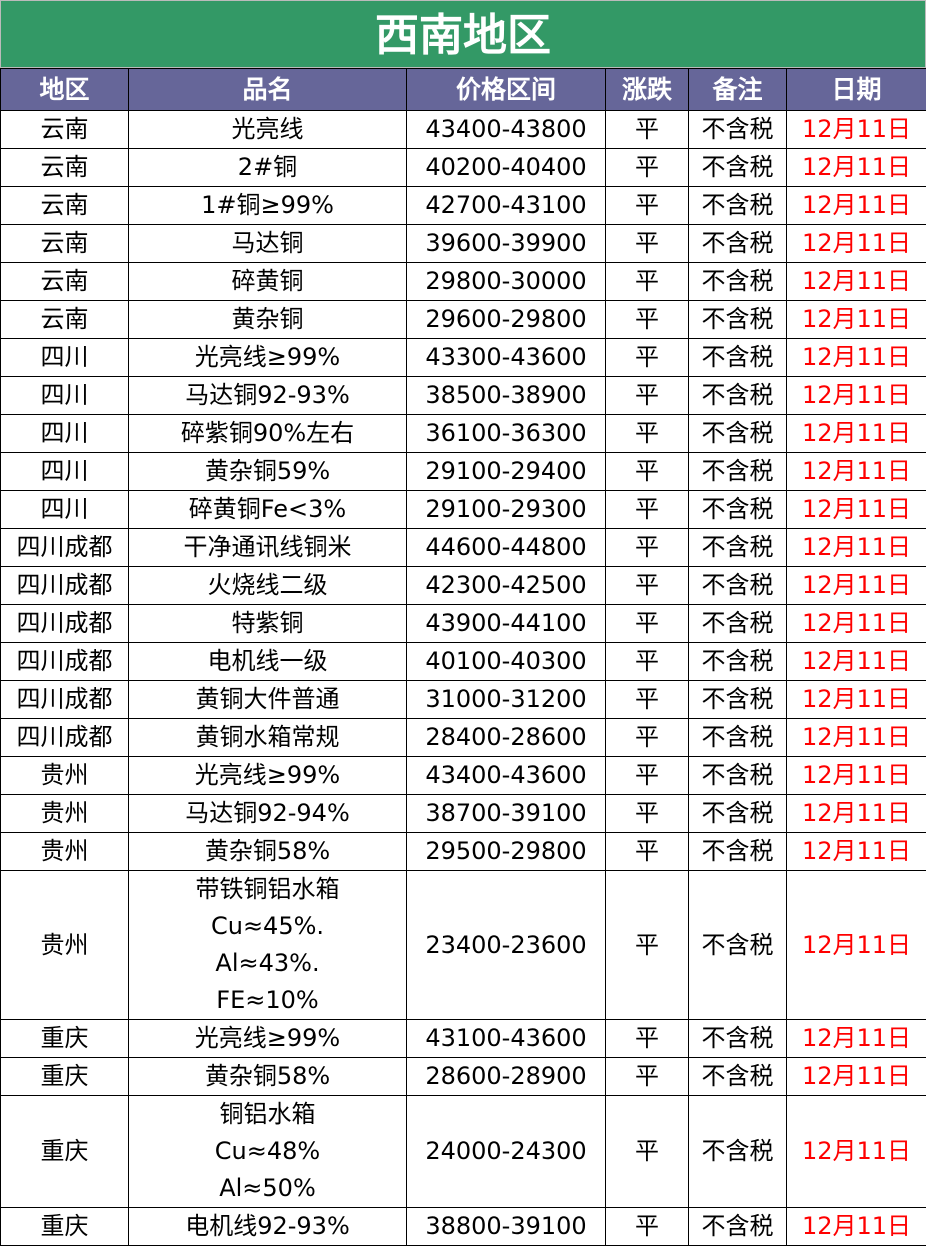 Image resolution: width=926 pixels, height=1246 pixels. I want to click on header-change: 涨跌, so click(647, 90).